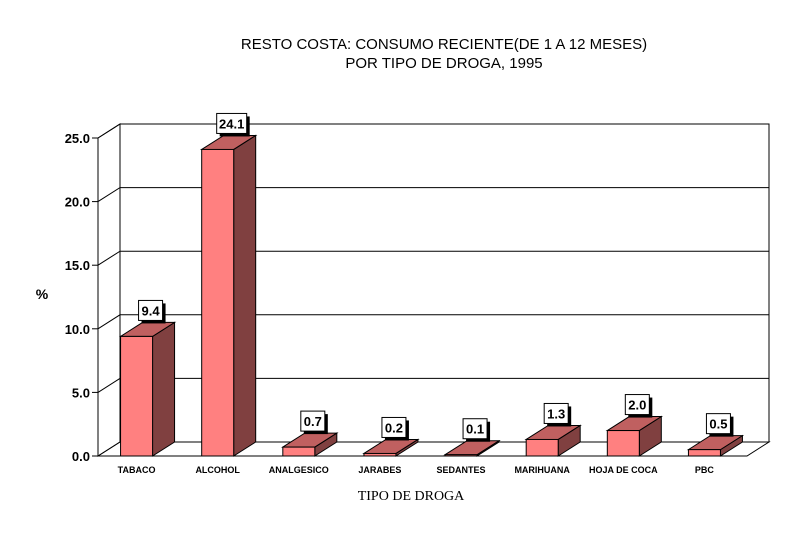 This screenshot has height=551, width=806. I want to click on bar-analgesico: 0.7, so click(310, 433).